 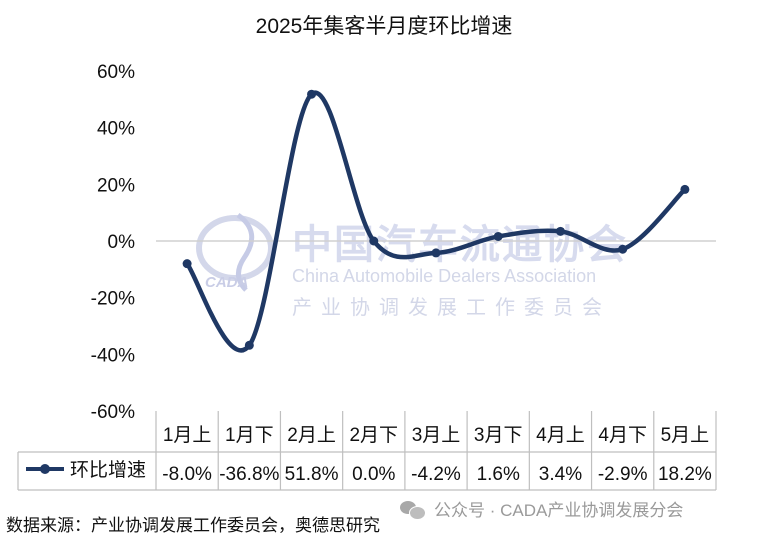 What do you see at coordinates (436, 474) in the screenshot?
I see `data-label: -4.2%` at bounding box center [436, 474].